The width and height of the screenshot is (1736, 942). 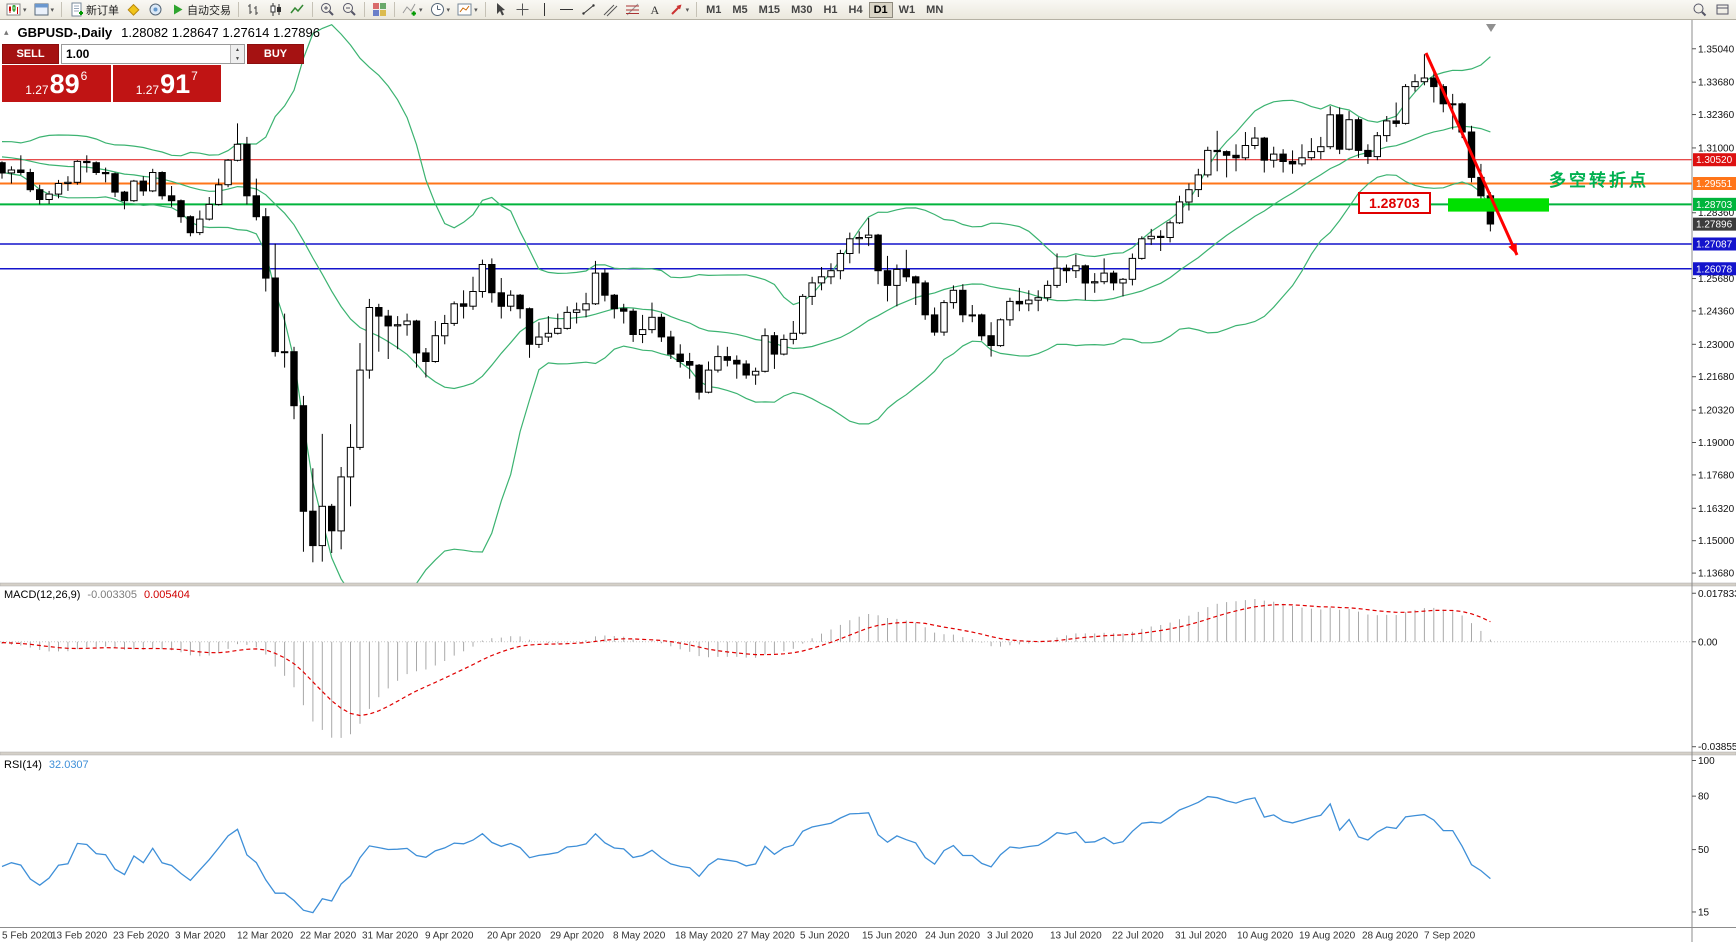 What do you see at coordinates (830, 10) in the screenshot?
I see `timeframe-button-h1: H1` at bounding box center [830, 10].